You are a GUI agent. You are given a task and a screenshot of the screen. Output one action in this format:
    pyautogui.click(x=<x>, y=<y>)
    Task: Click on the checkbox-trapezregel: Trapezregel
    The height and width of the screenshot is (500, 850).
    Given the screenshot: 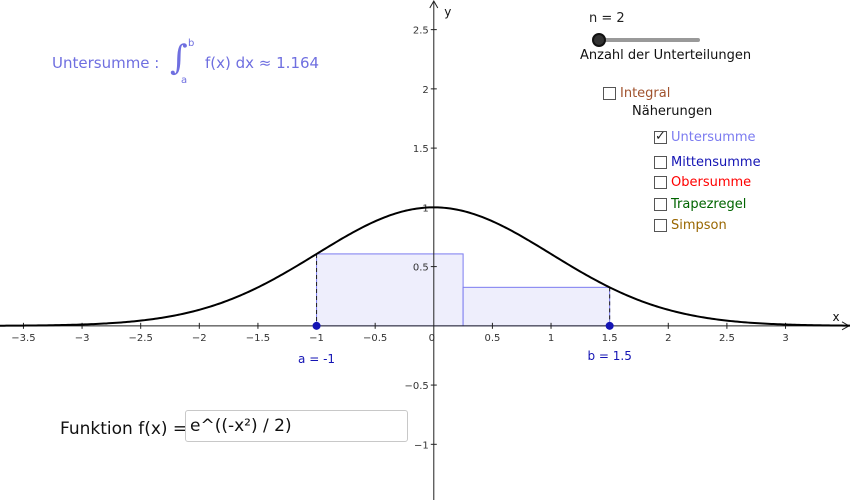 What is the action you would take?
    pyautogui.click(x=700, y=204)
    